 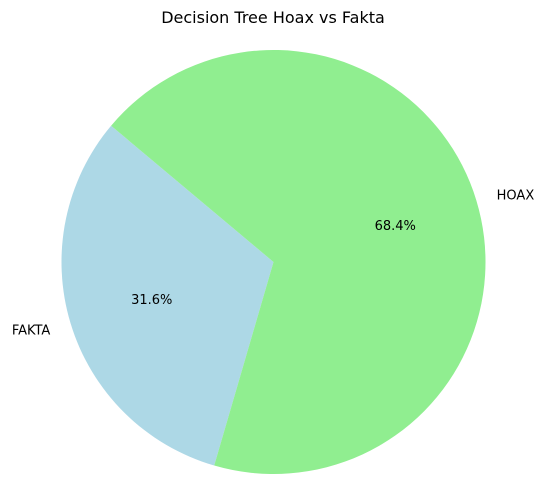 What do you see at coordinates (516, 195) in the screenshot?
I see `slice-label-hoax: HOAX` at bounding box center [516, 195].